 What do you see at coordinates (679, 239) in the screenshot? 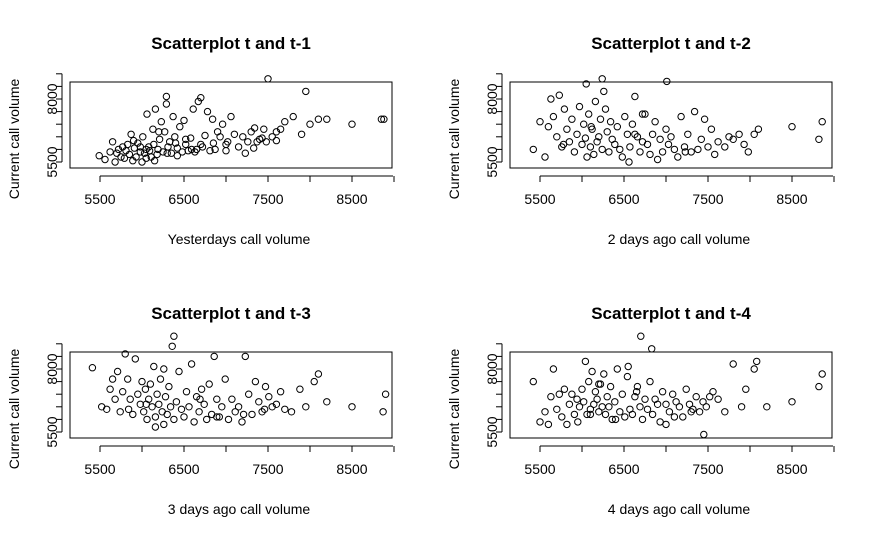
I see `x-axis-label: 2 days ago call volume` at bounding box center [679, 239].